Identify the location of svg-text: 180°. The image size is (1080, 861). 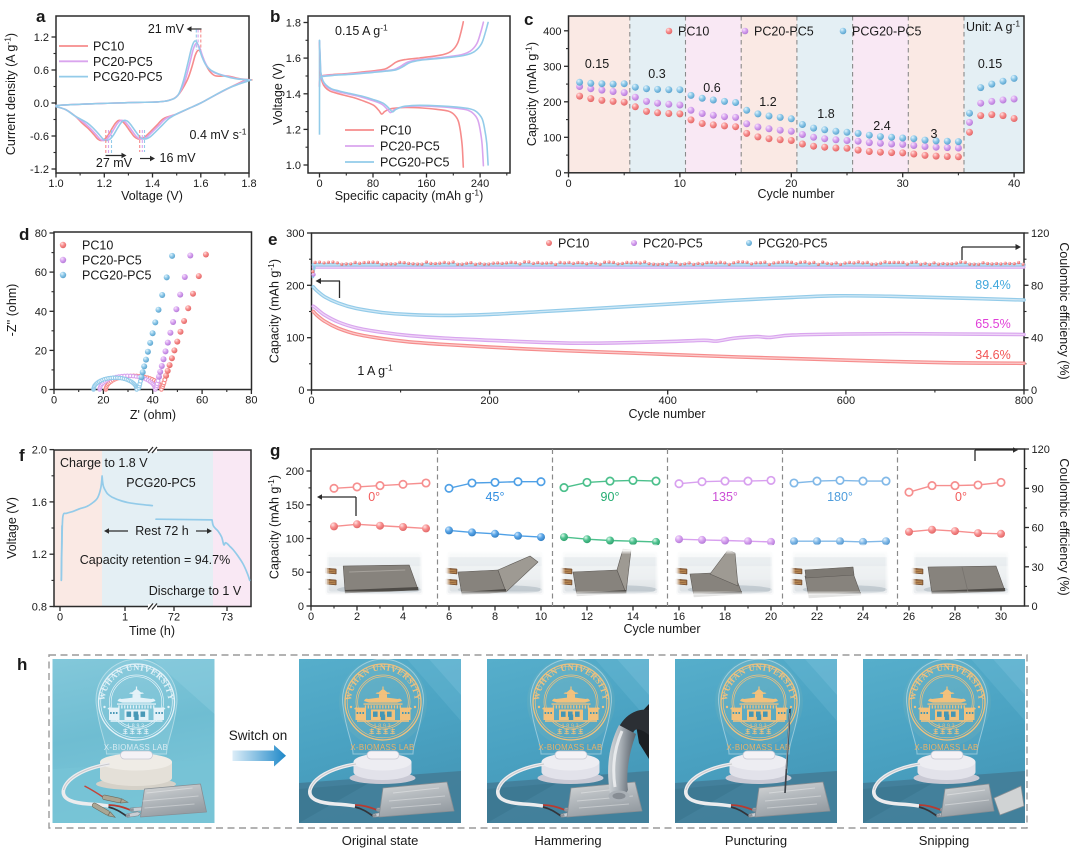
(840, 497).